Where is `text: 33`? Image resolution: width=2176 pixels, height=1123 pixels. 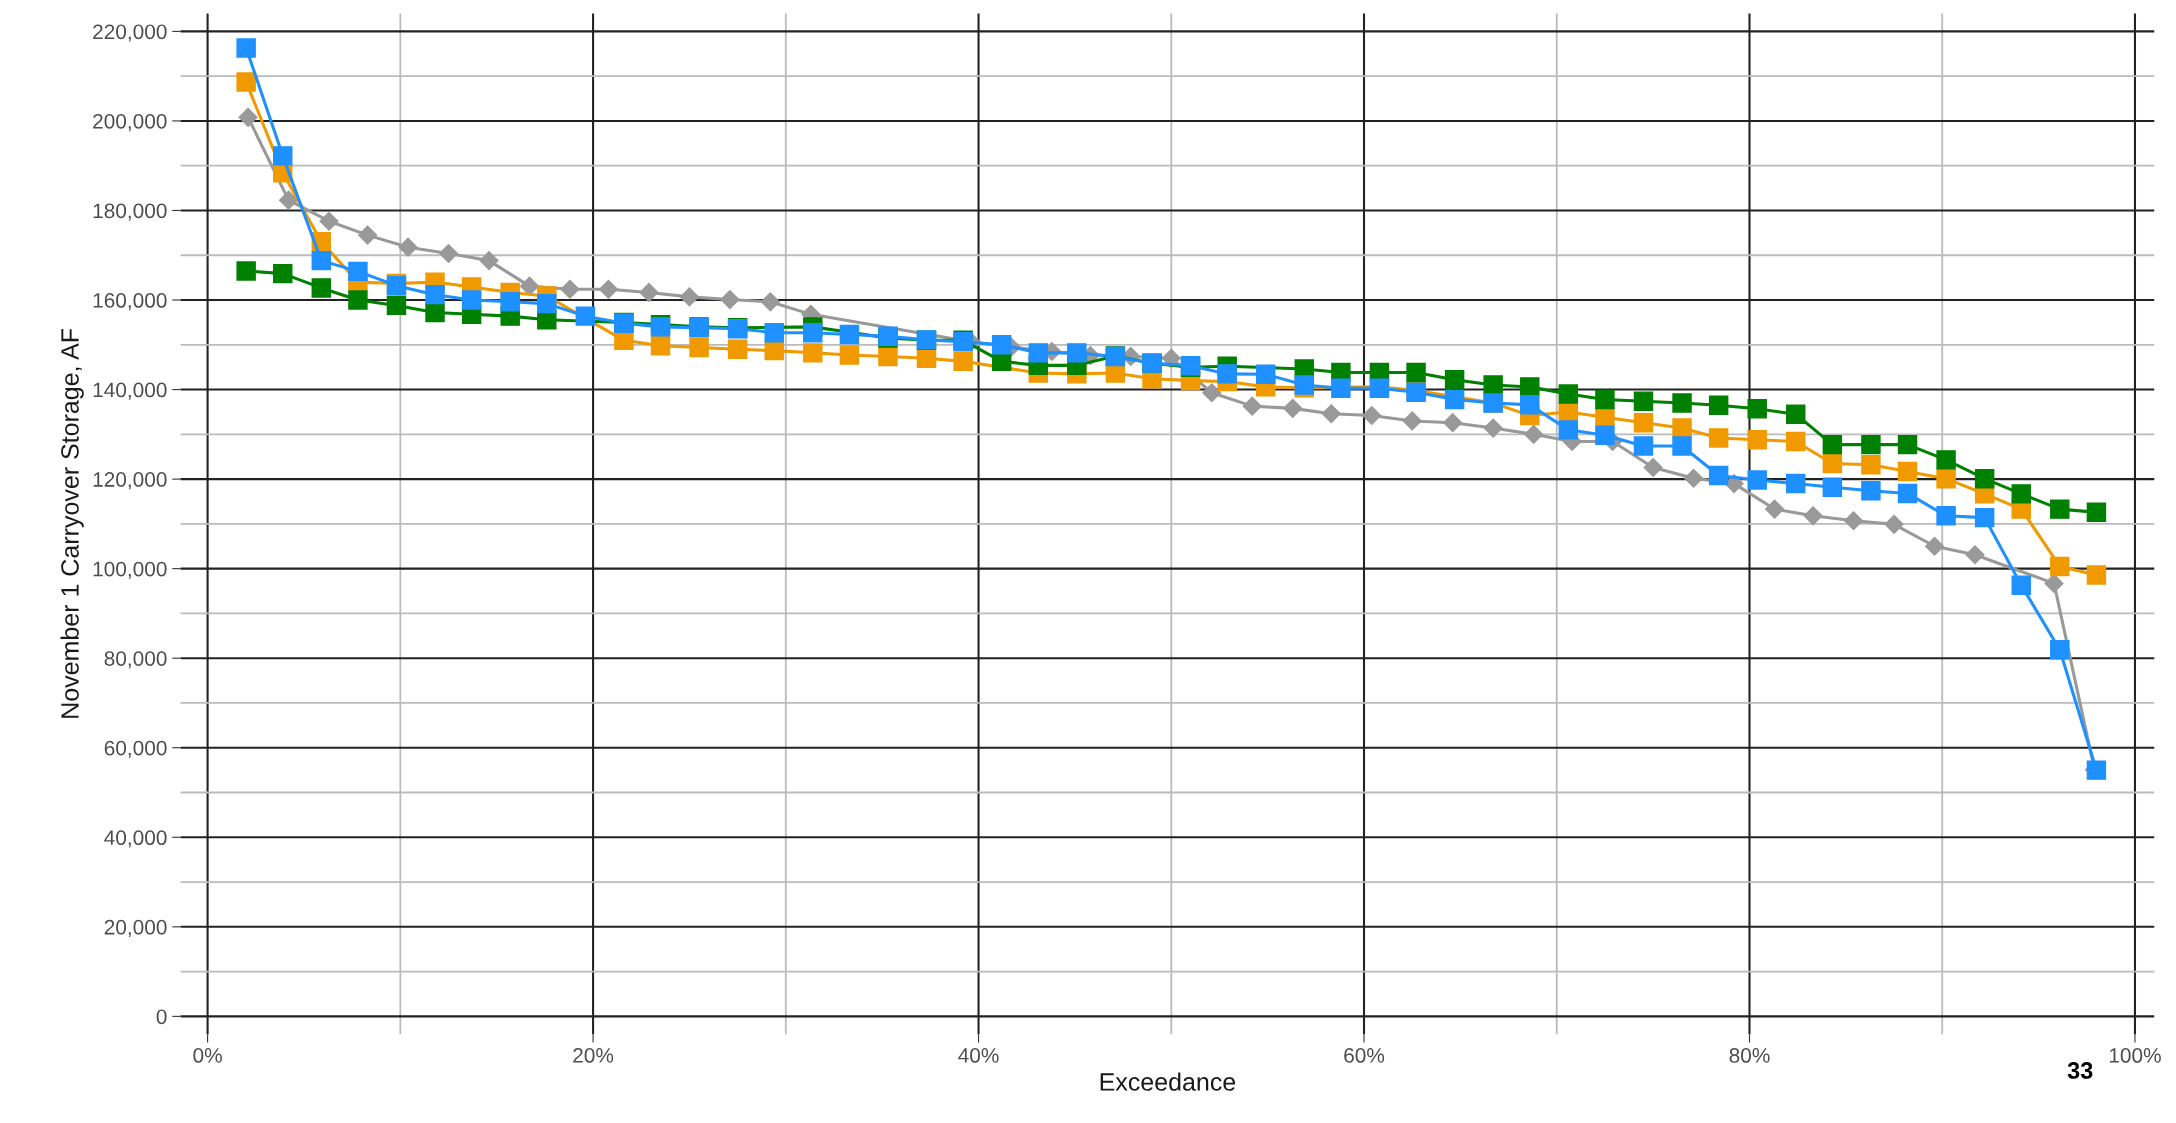 text: 33 is located at coordinates (2080, 1070).